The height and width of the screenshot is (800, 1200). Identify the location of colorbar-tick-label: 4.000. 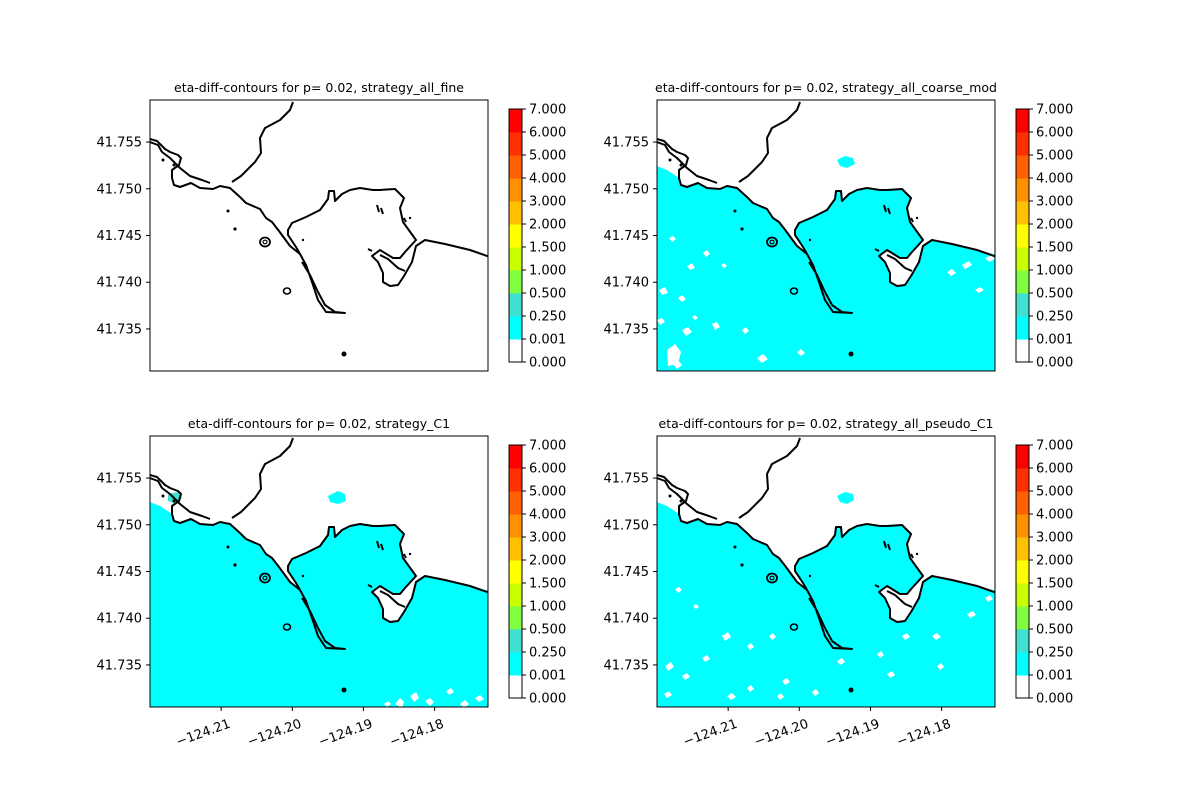
(1054, 179).